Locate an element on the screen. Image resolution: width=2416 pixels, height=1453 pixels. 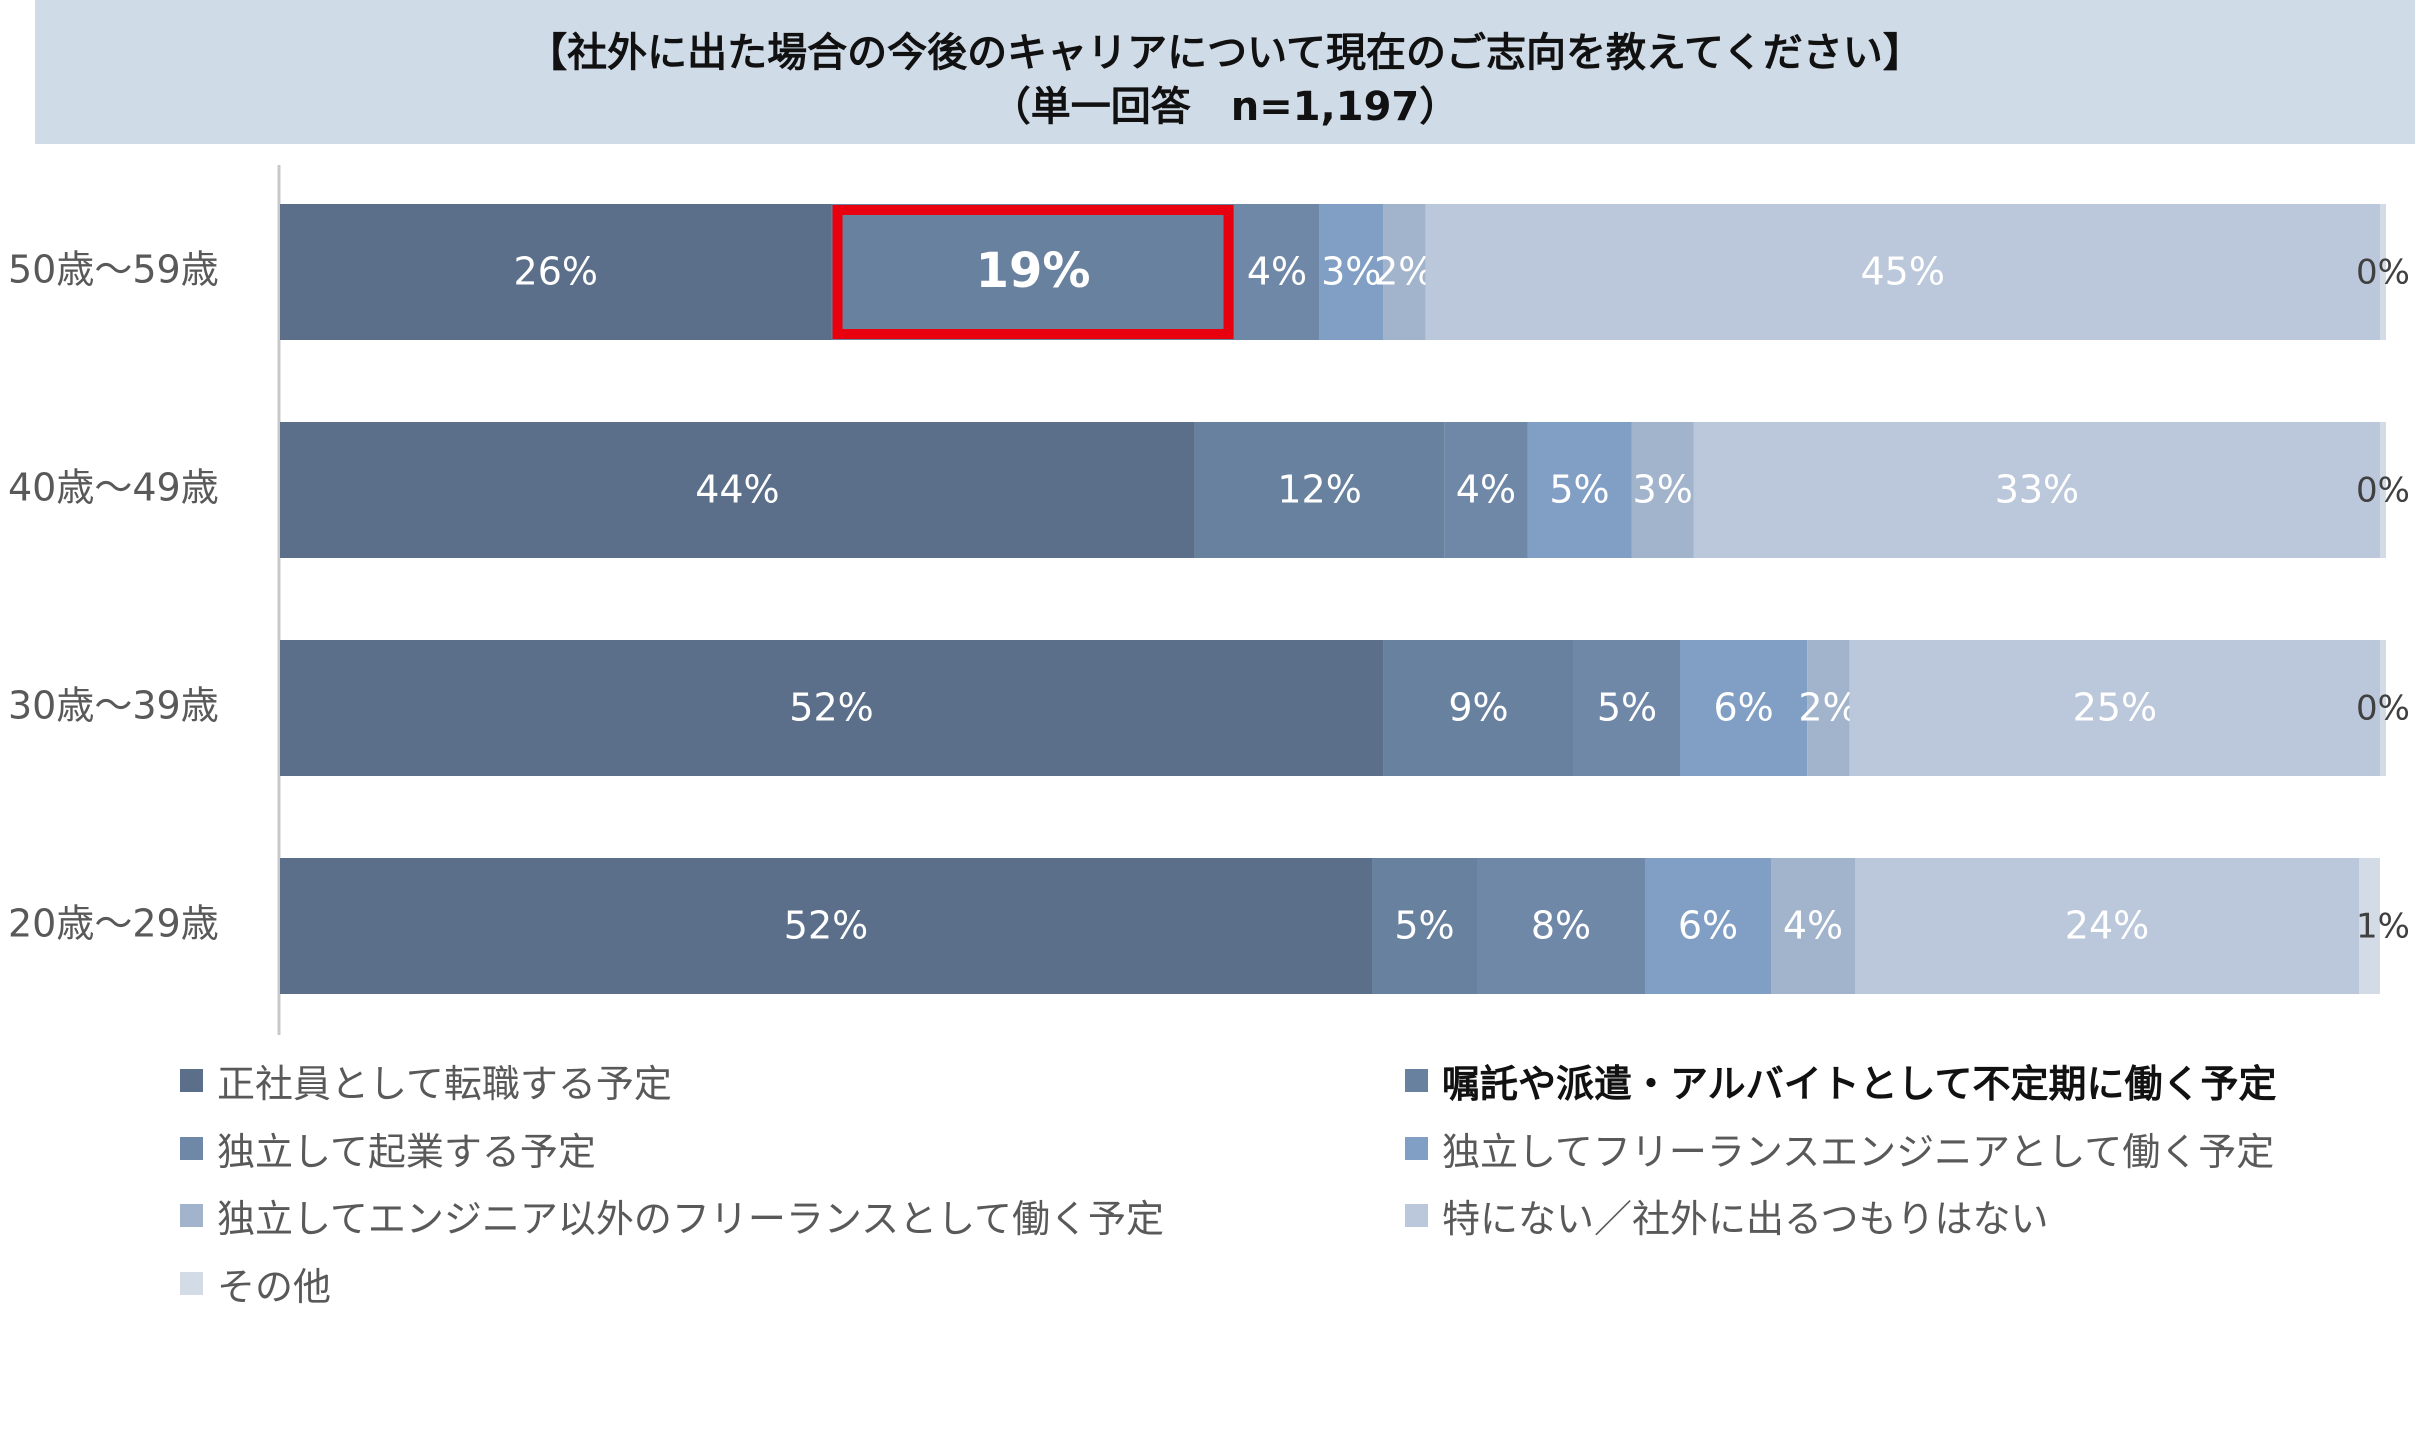
data-label: 9% is located at coordinates (1478, 708).